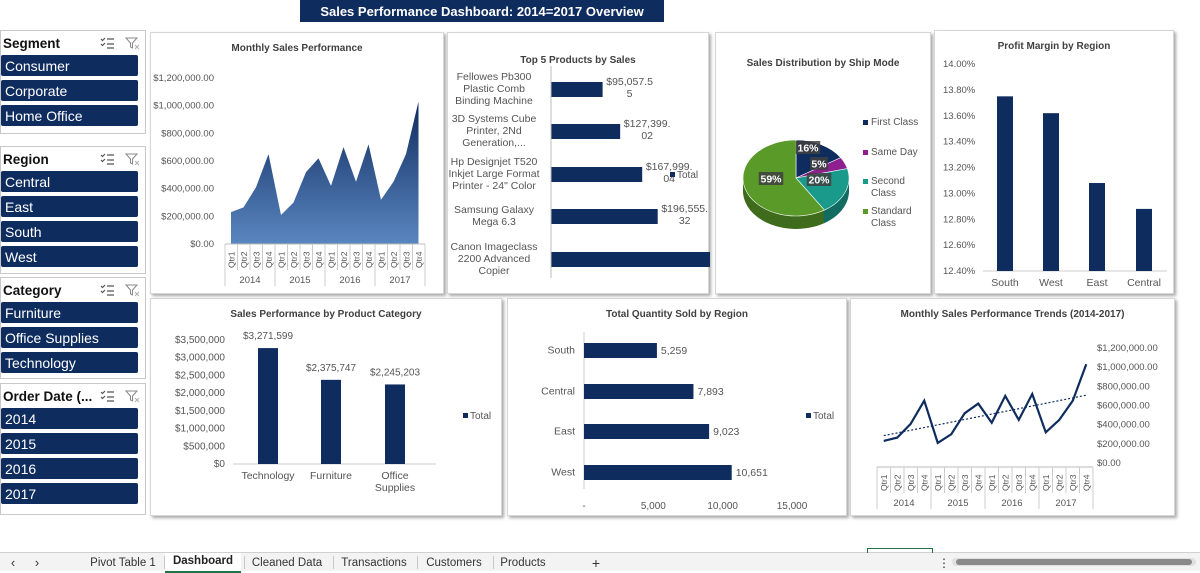  Describe the element at coordinates (494, 89) in the screenshot. I see `category-label: Plastic Comb` at that location.